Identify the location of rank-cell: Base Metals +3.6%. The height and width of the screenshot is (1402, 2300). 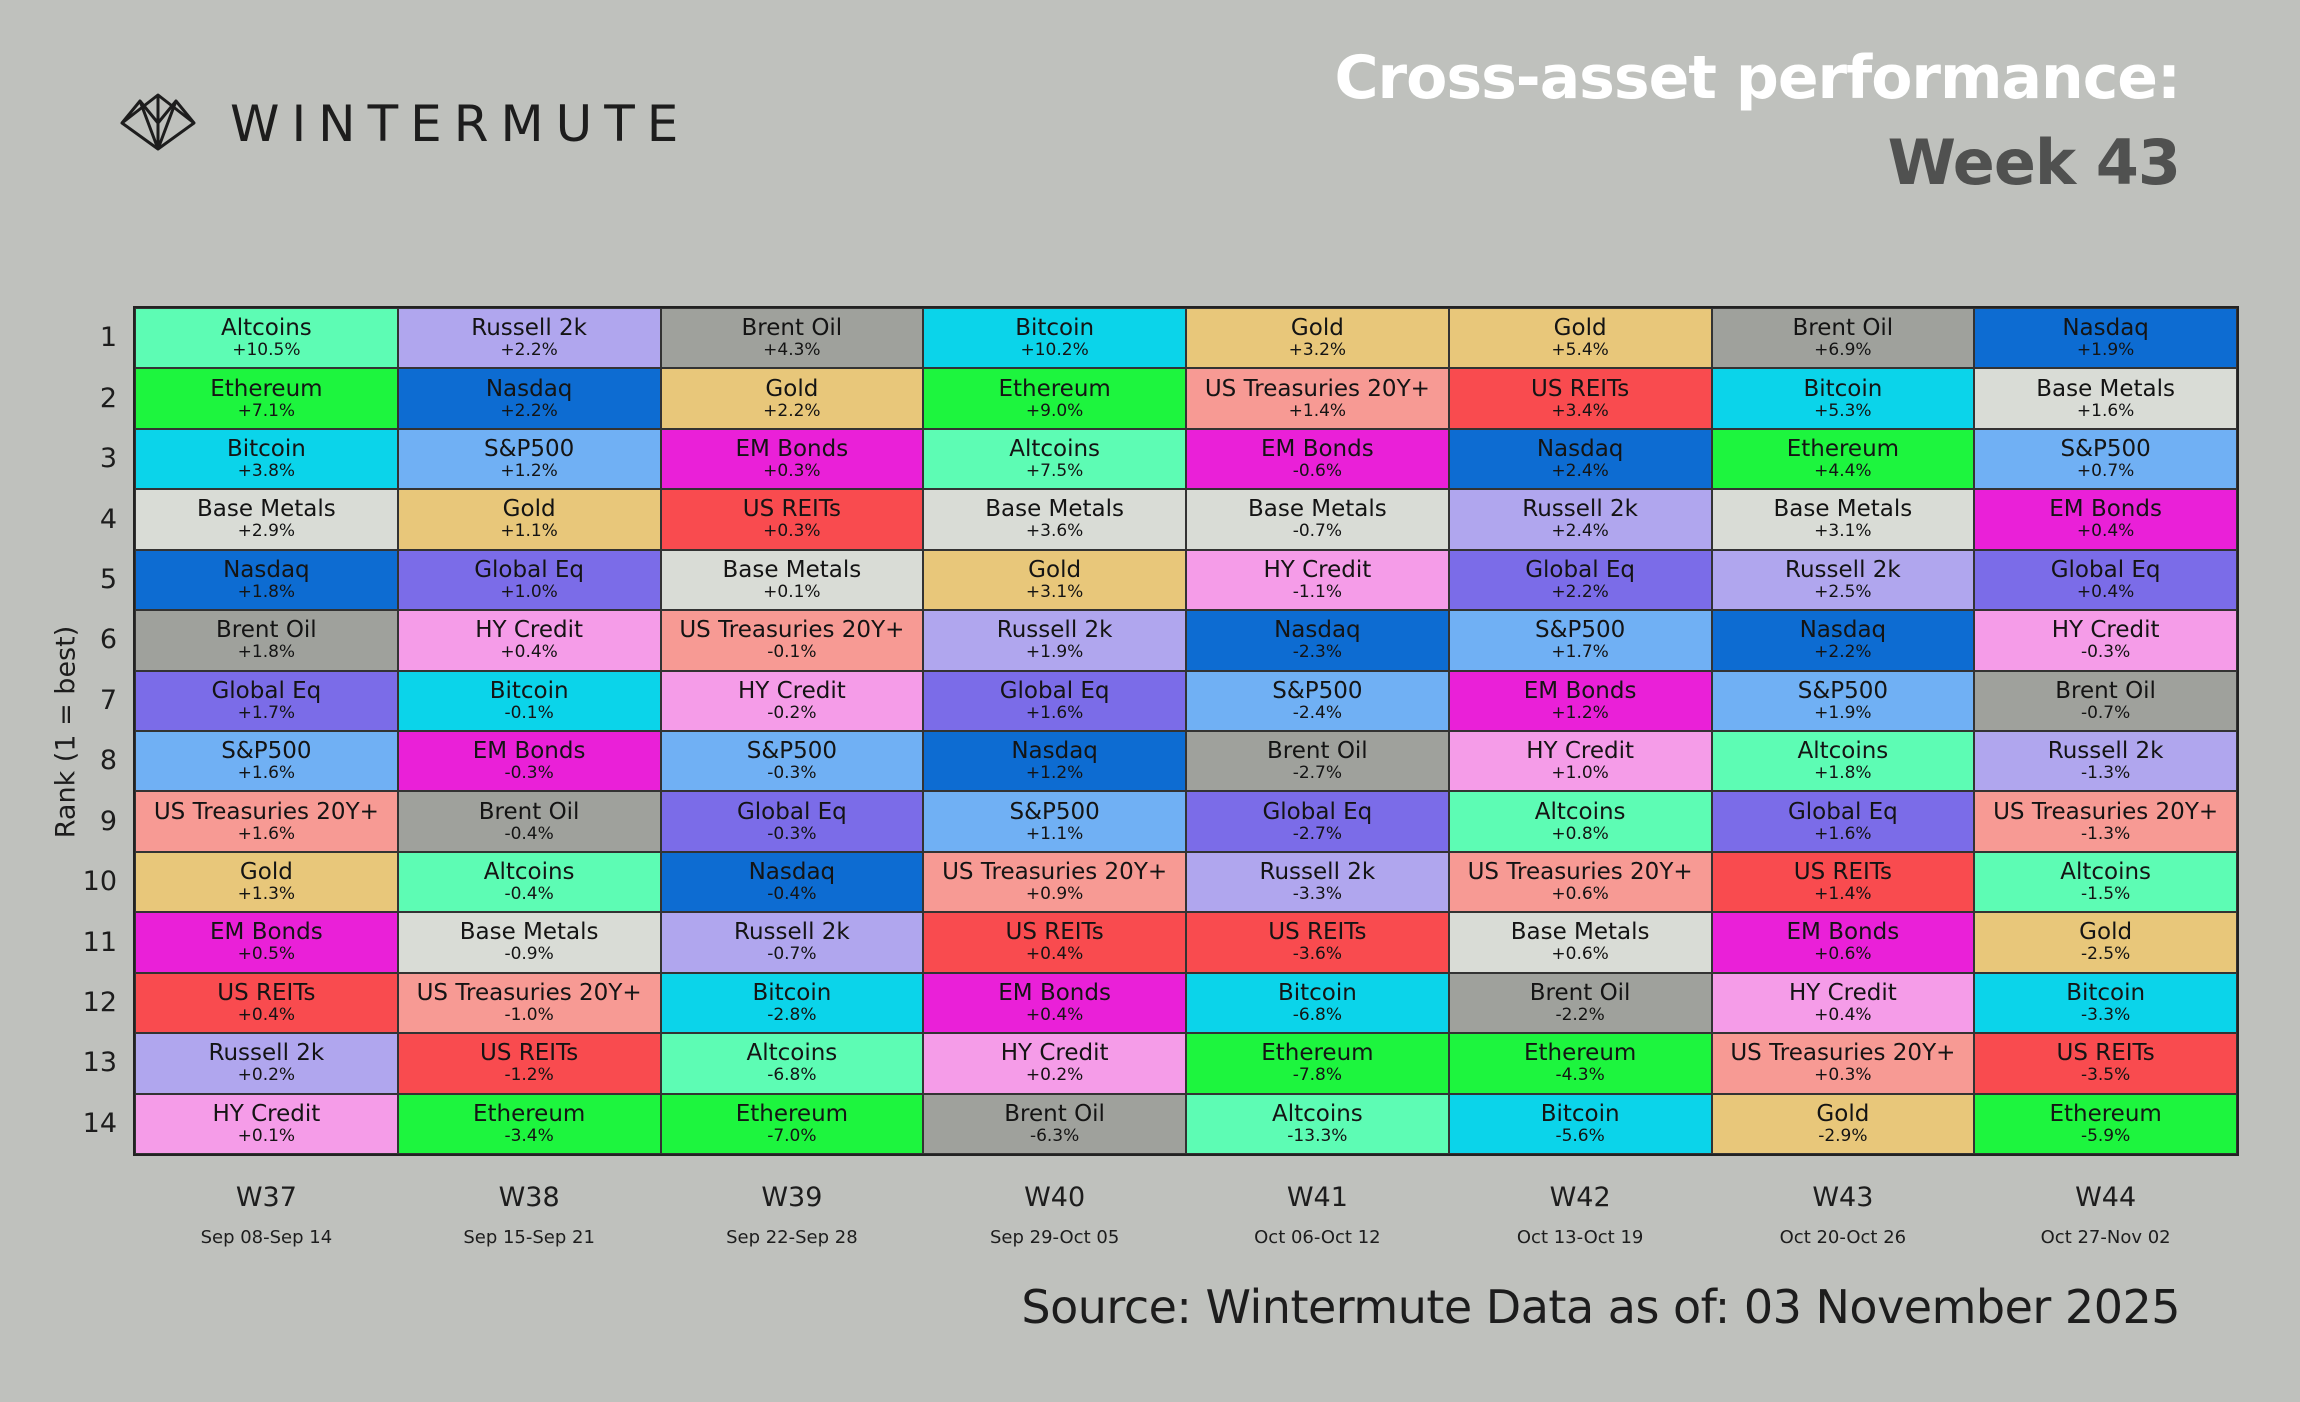
(1054, 519).